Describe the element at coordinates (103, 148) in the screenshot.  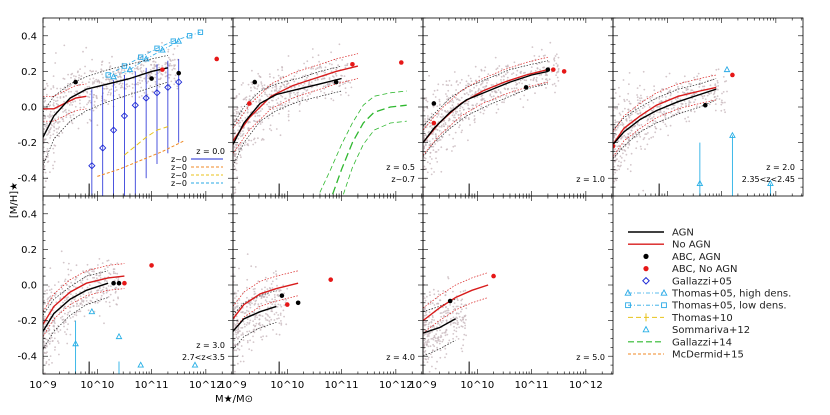
I see `gallazzi05-point` at that location.